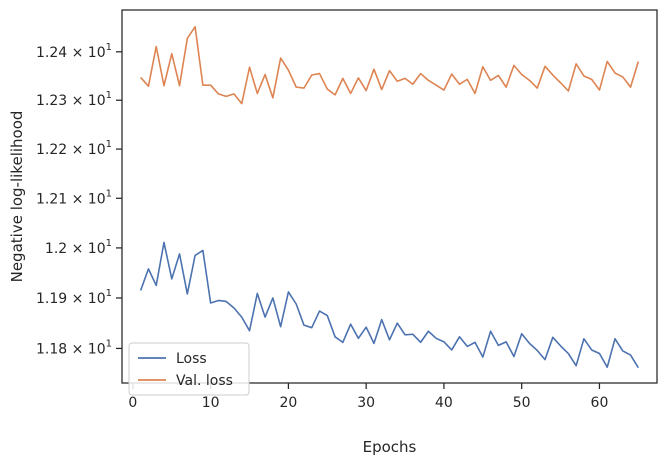 The height and width of the screenshot is (463, 667). I want to click on x-tick-label: 10, so click(211, 403).